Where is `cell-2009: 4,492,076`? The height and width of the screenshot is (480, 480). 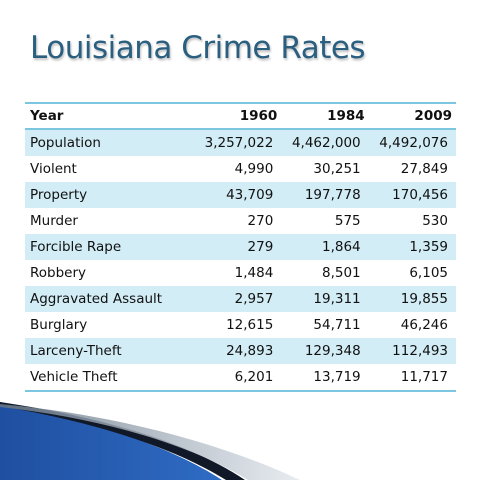
cell-2009: 4,492,076 is located at coordinates (413, 143).